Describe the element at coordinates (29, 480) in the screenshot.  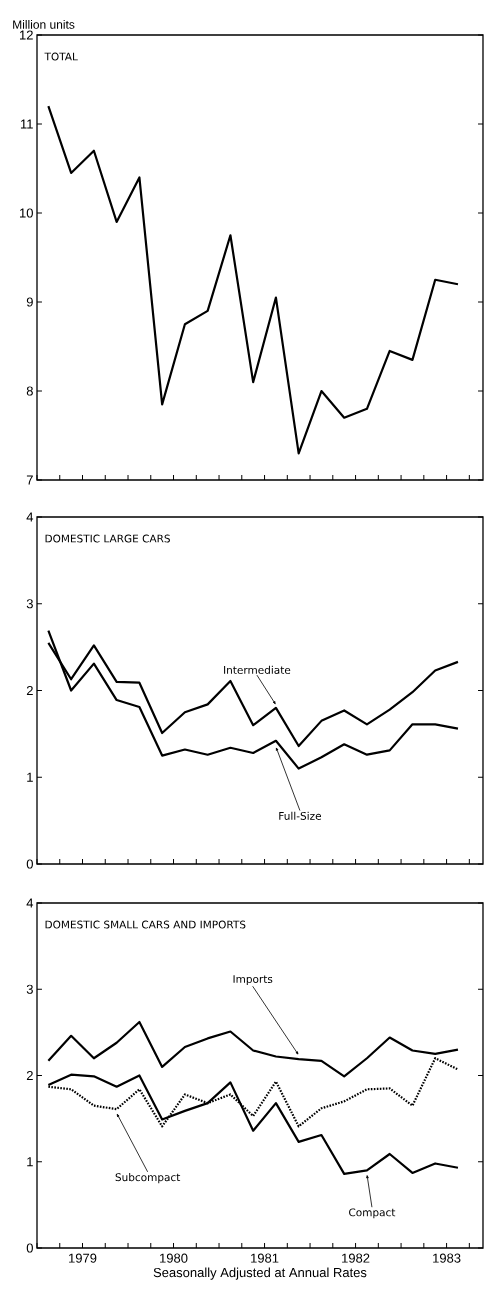
I see `y-tick-label: 7` at that location.